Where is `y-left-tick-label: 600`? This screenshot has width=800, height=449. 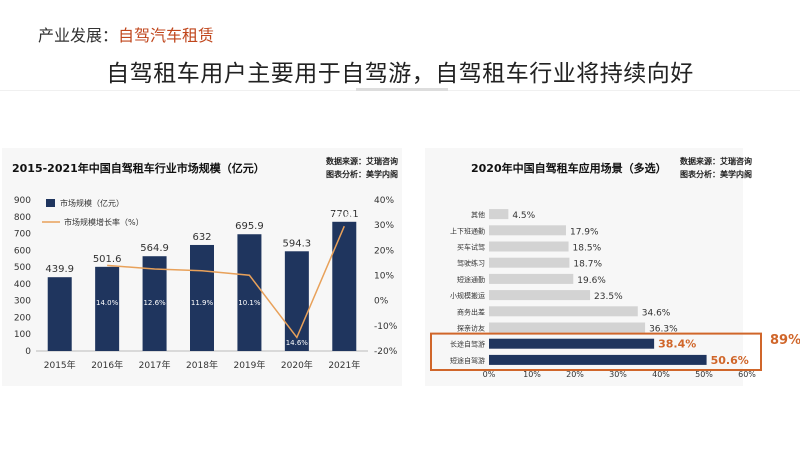 y-left-tick-label: 600 is located at coordinates (22, 251).